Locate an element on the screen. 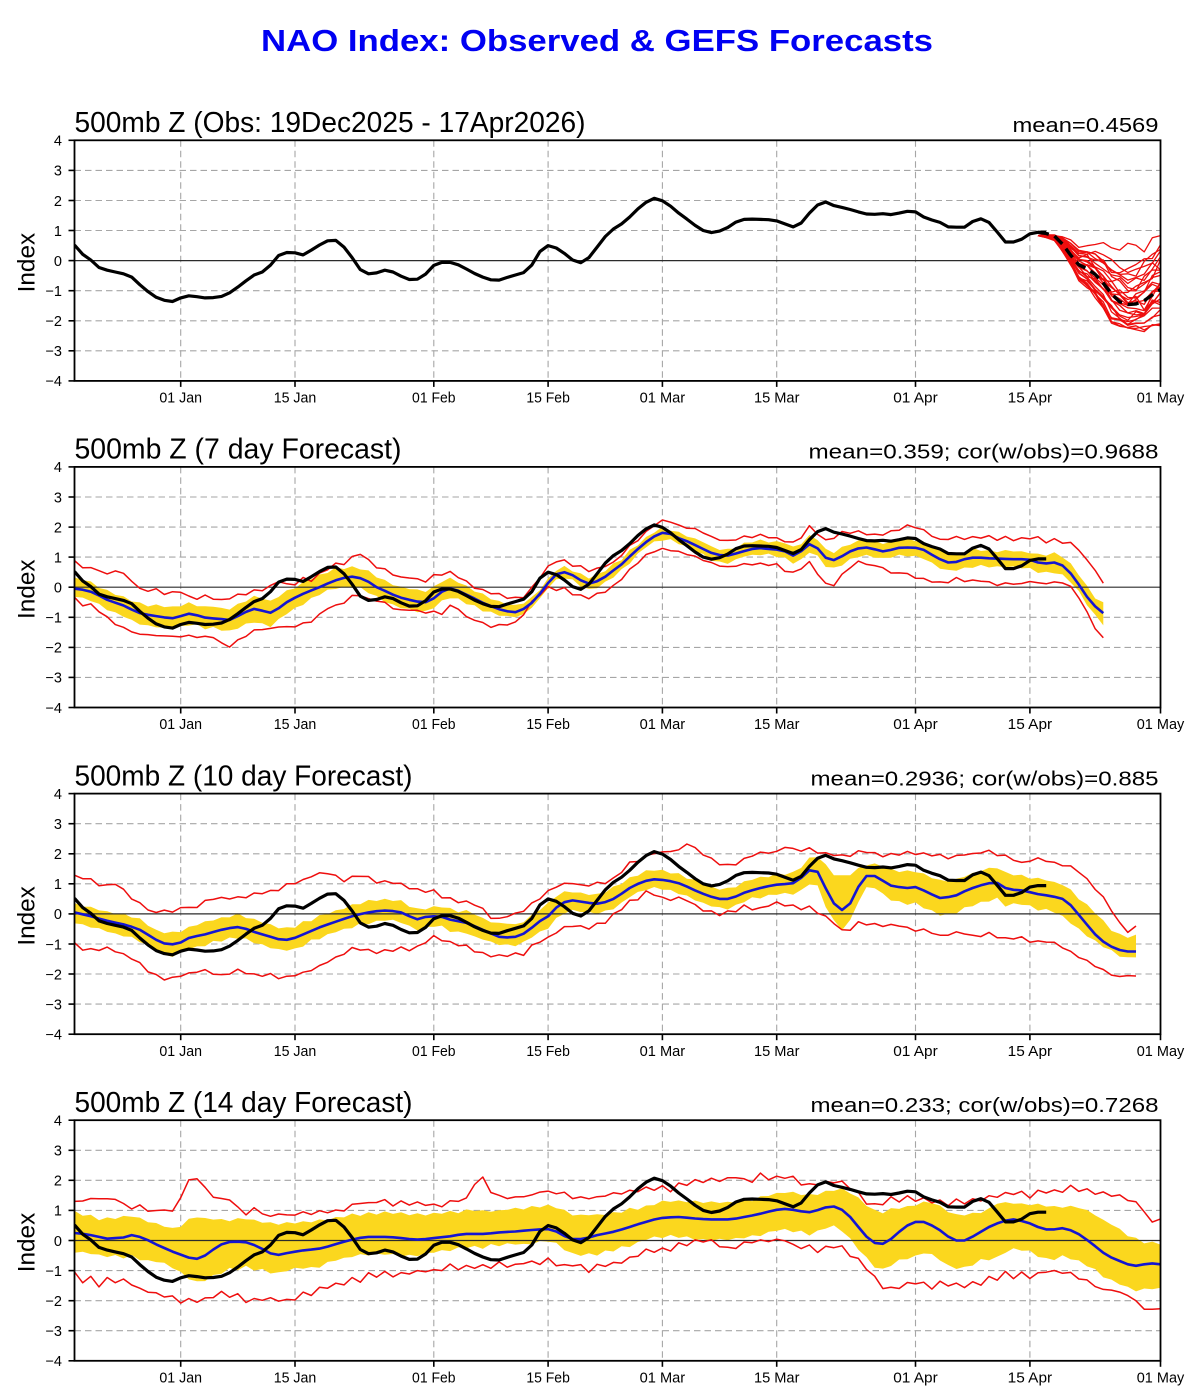  svg-text: mean=0.233; cor(w/obs)=0.7268 is located at coordinates (985, 1106).